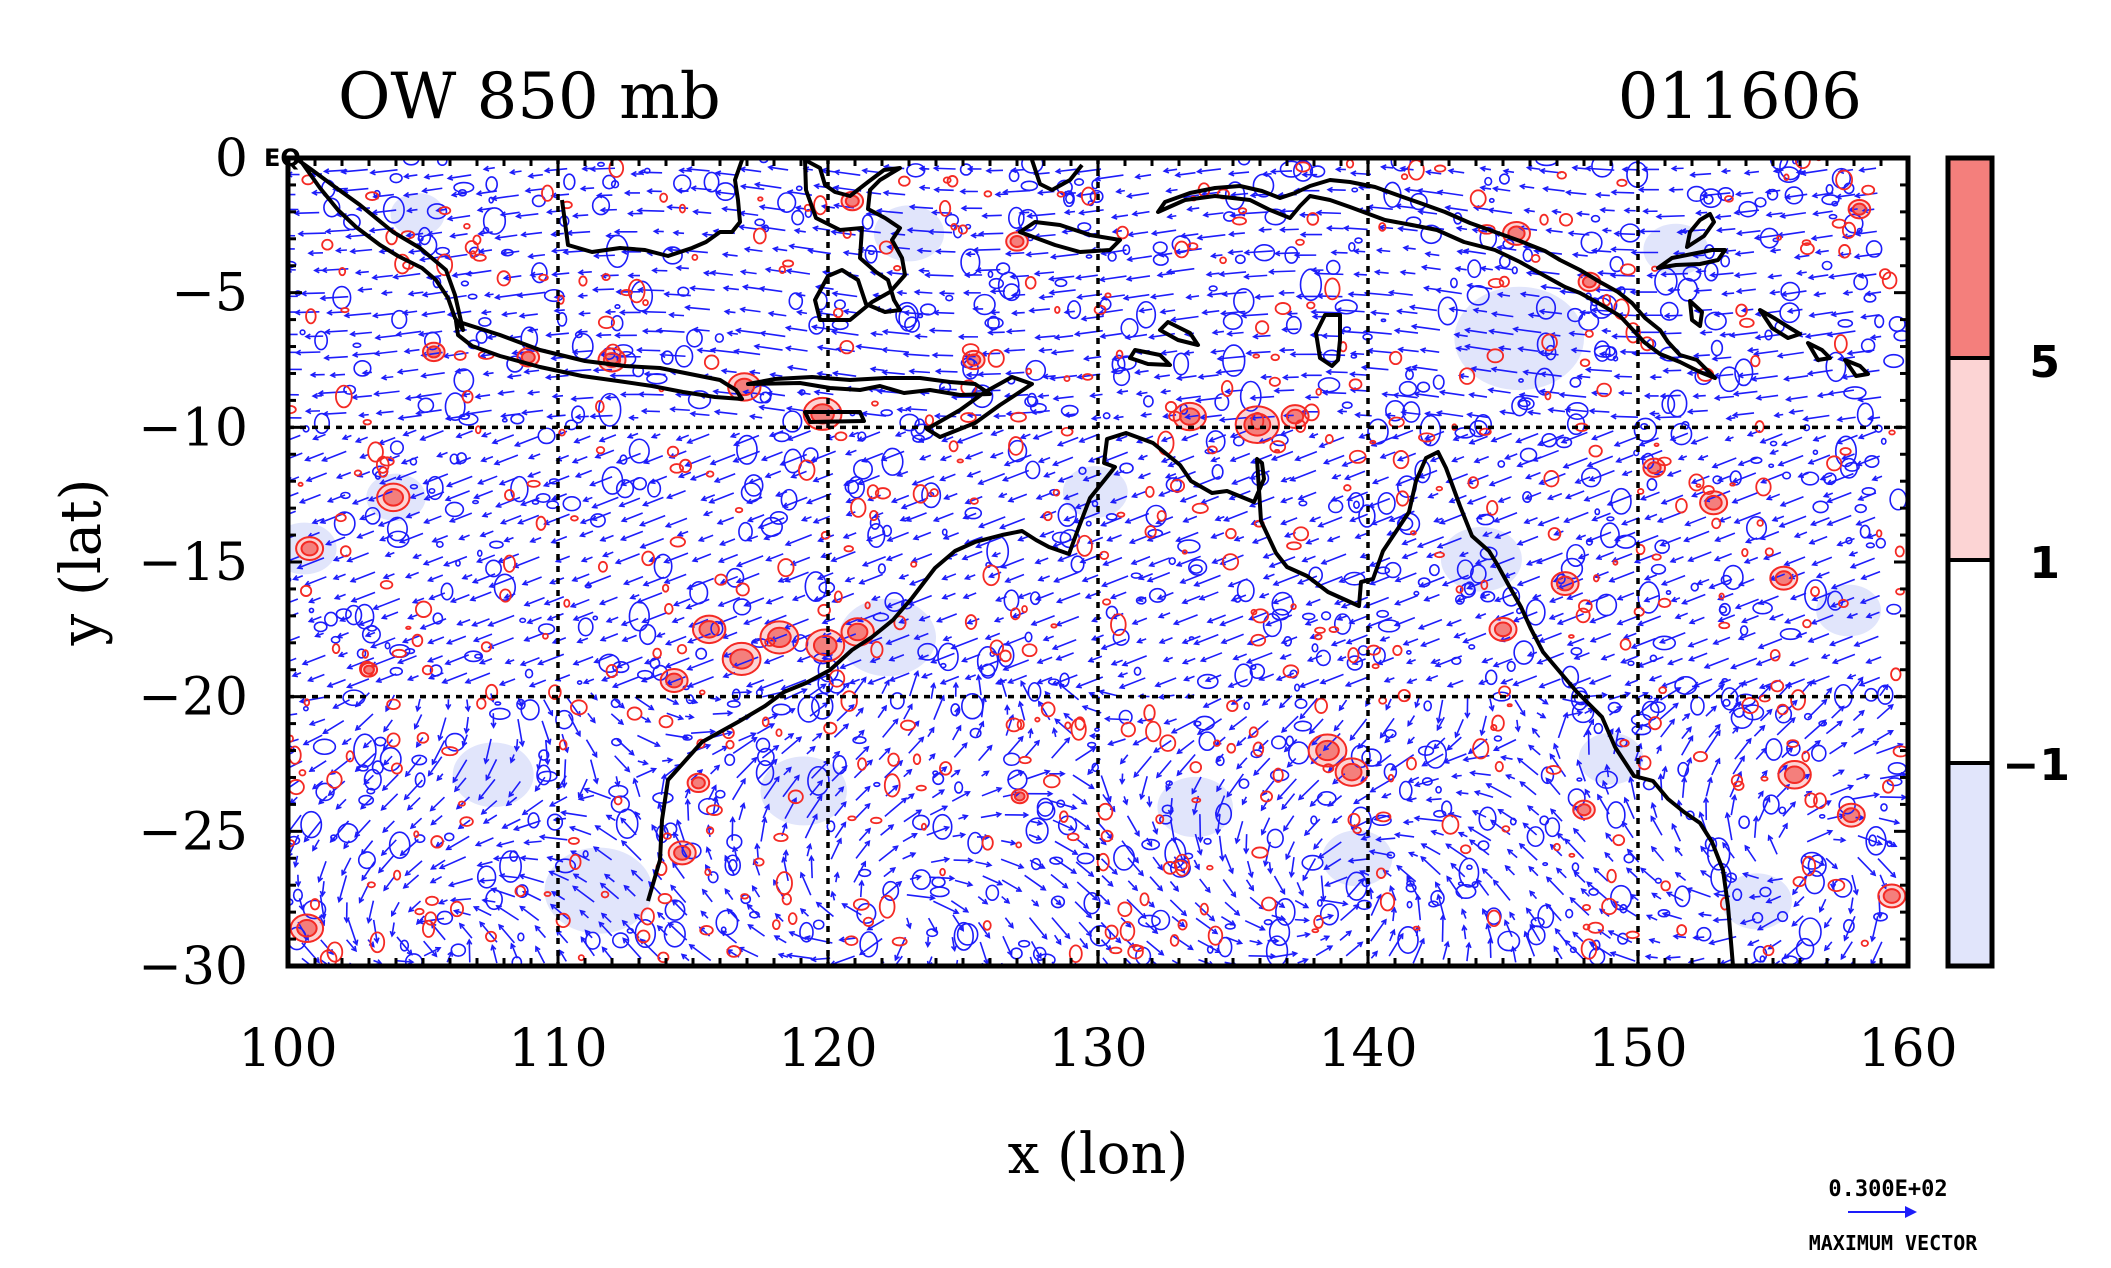  I want to click on date-label: 011606, so click(1740, 97).